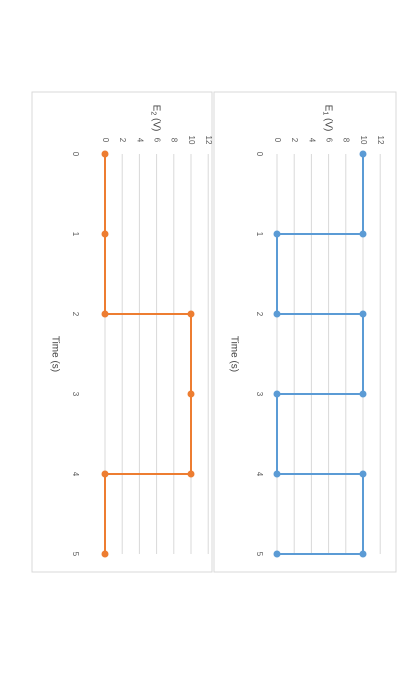  Describe the element at coordinates (148, 354) in the screenshot. I see `series-line` at that location.